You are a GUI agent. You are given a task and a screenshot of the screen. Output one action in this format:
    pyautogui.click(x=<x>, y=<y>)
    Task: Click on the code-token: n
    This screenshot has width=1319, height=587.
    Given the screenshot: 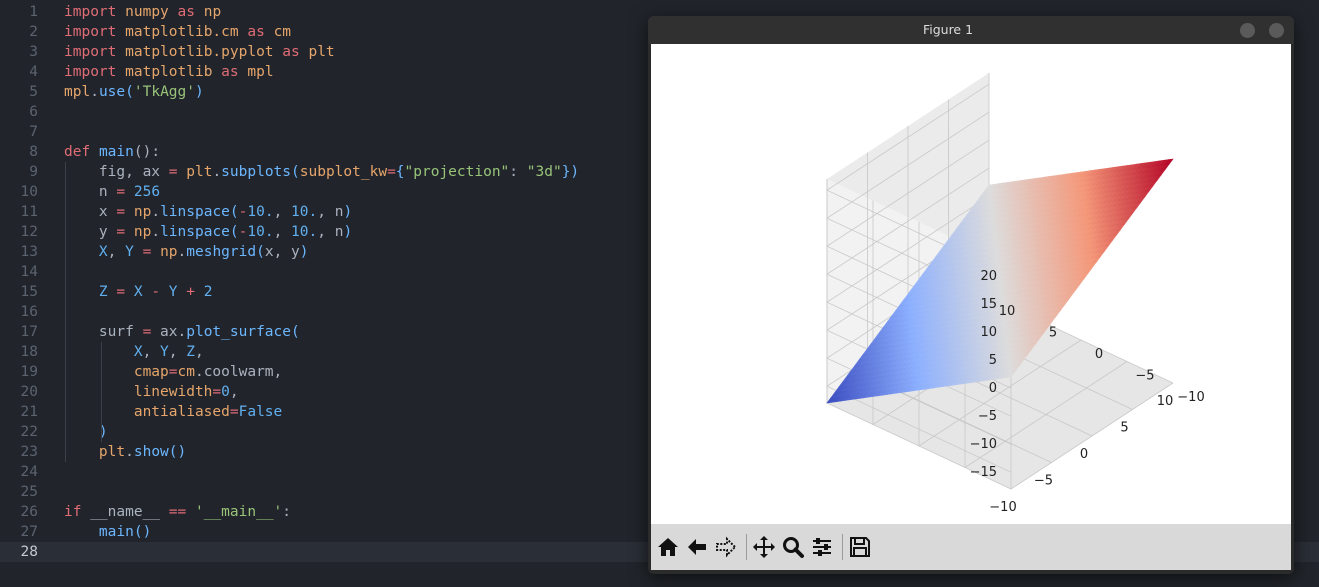 What is the action you would take?
    pyautogui.click(x=90, y=192)
    